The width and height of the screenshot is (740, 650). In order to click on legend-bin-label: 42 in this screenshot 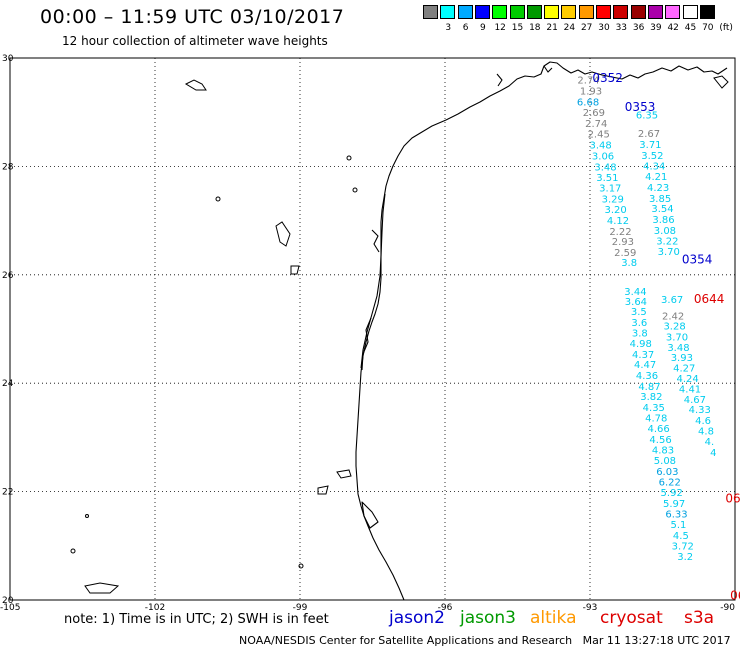, I will do `click(673, 28)`.